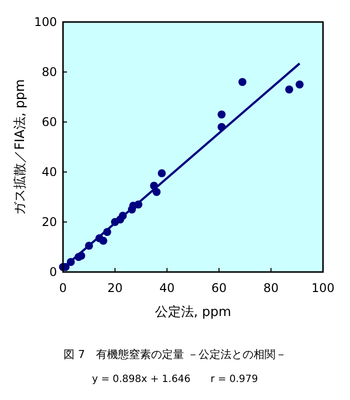 The image size is (350, 400). I want to click on x-tick-label: 80, so click(271, 288).